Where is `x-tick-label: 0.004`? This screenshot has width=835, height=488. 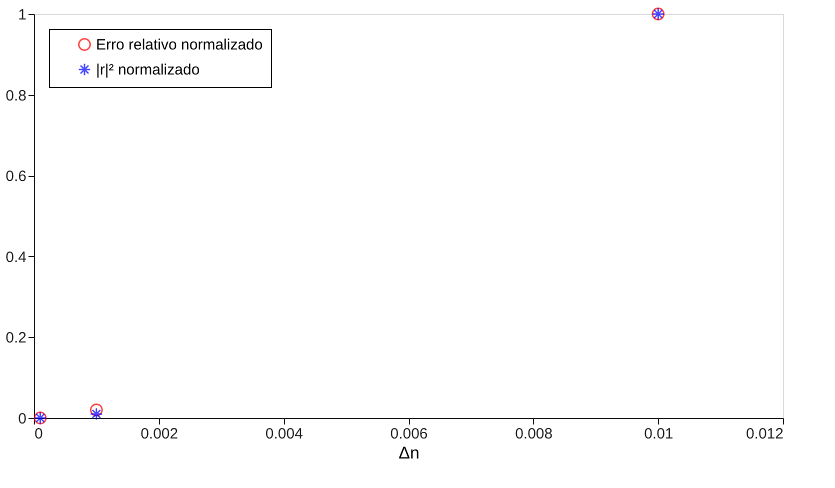 x-tick-label: 0.004 is located at coordinates (284, 434).